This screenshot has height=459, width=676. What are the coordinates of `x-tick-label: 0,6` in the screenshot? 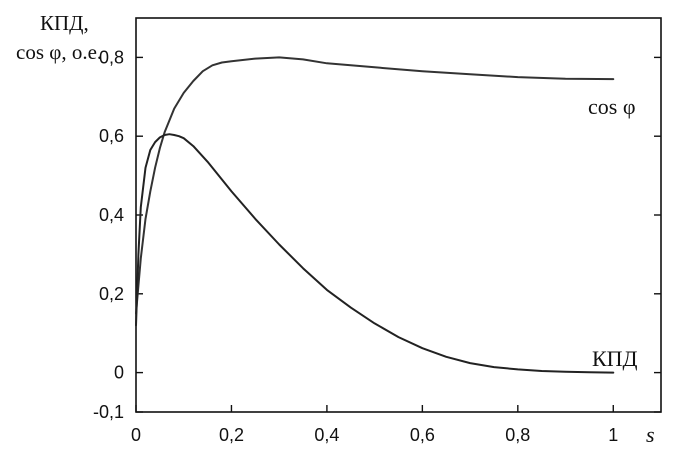 It's located at (422, 435).